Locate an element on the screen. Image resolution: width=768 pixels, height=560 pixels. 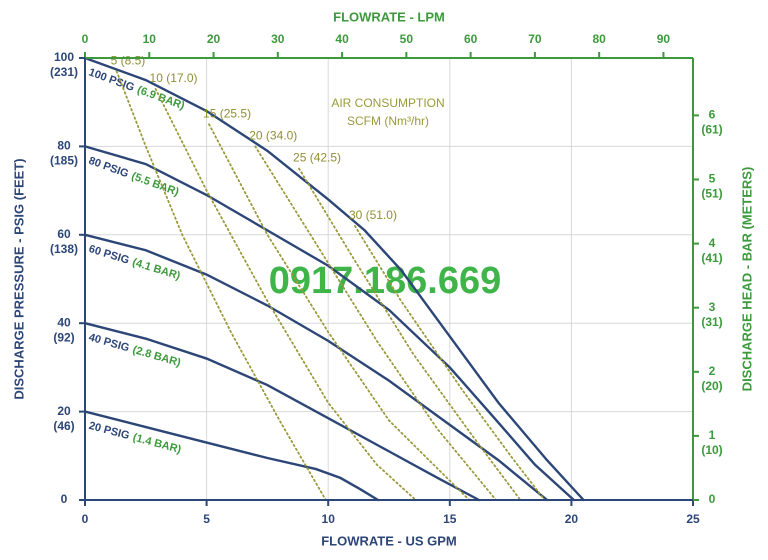
y2-tick-meters: (20) is located at coordinates (711, 386).